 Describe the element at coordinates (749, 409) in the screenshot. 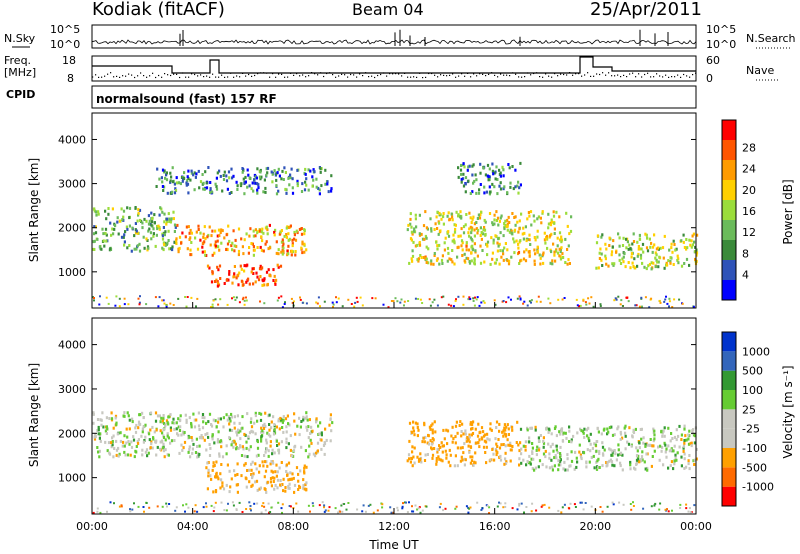

I see `colorbar-tick-label: 25` at that location.